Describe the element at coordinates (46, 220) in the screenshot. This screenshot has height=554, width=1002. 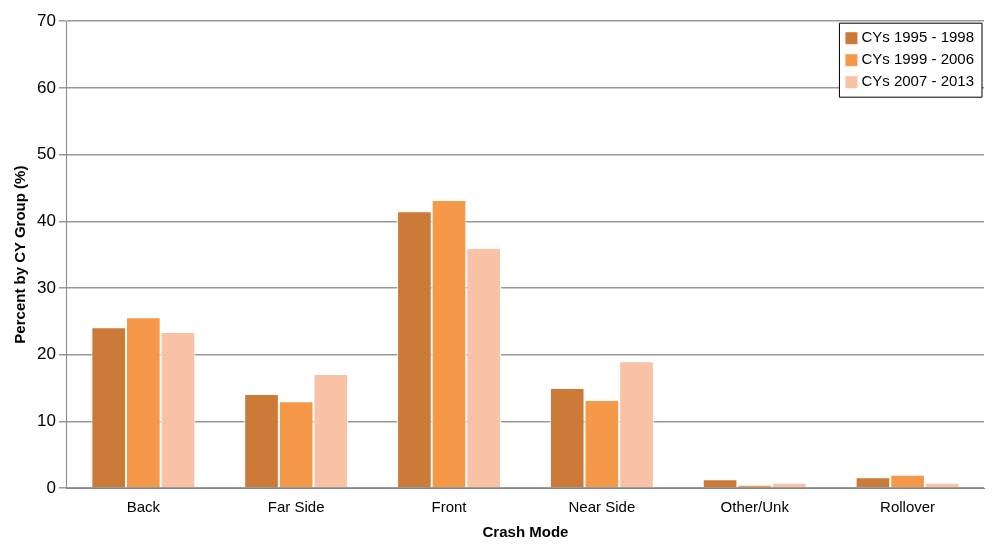
I see `y-tick-label: 40` at that location.